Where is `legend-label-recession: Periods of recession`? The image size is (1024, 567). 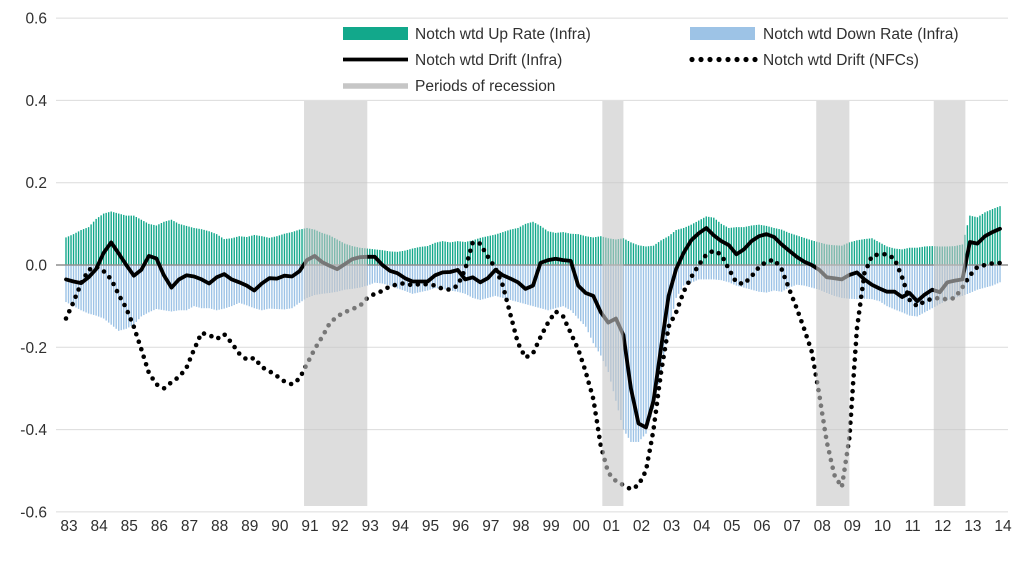 legend-label-recession: Periods of recession is located at coordinates (485, 86).